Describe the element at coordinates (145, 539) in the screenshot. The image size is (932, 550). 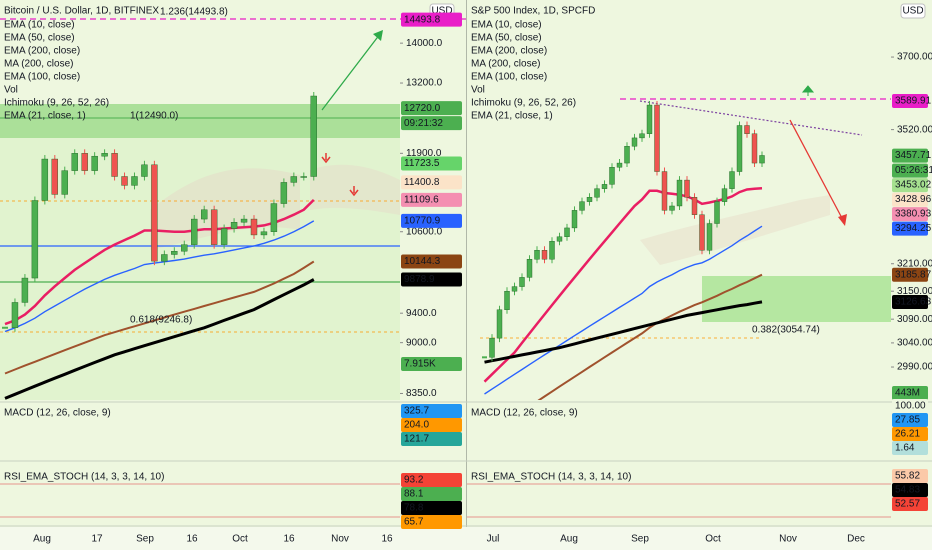
I see `x-tick-label: Sep` at that location.